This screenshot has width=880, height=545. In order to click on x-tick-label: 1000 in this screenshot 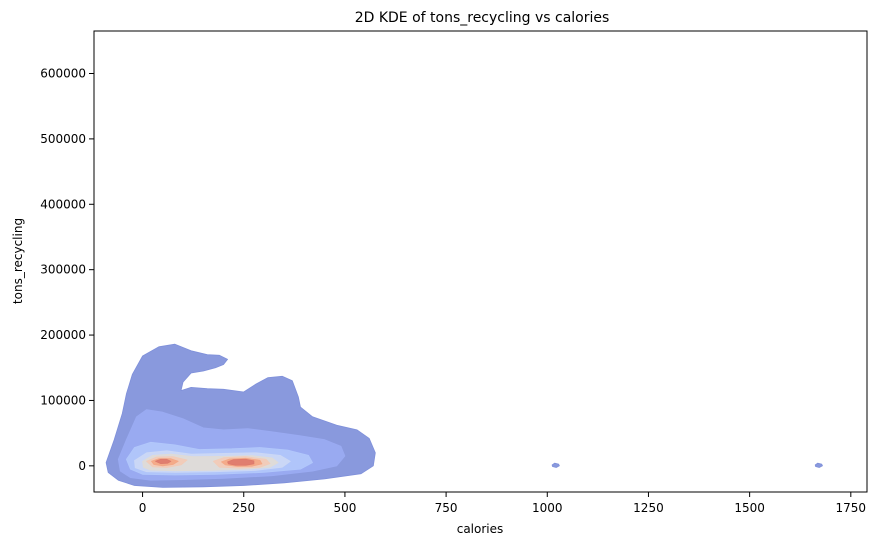, I will do `click(547, 508)`.